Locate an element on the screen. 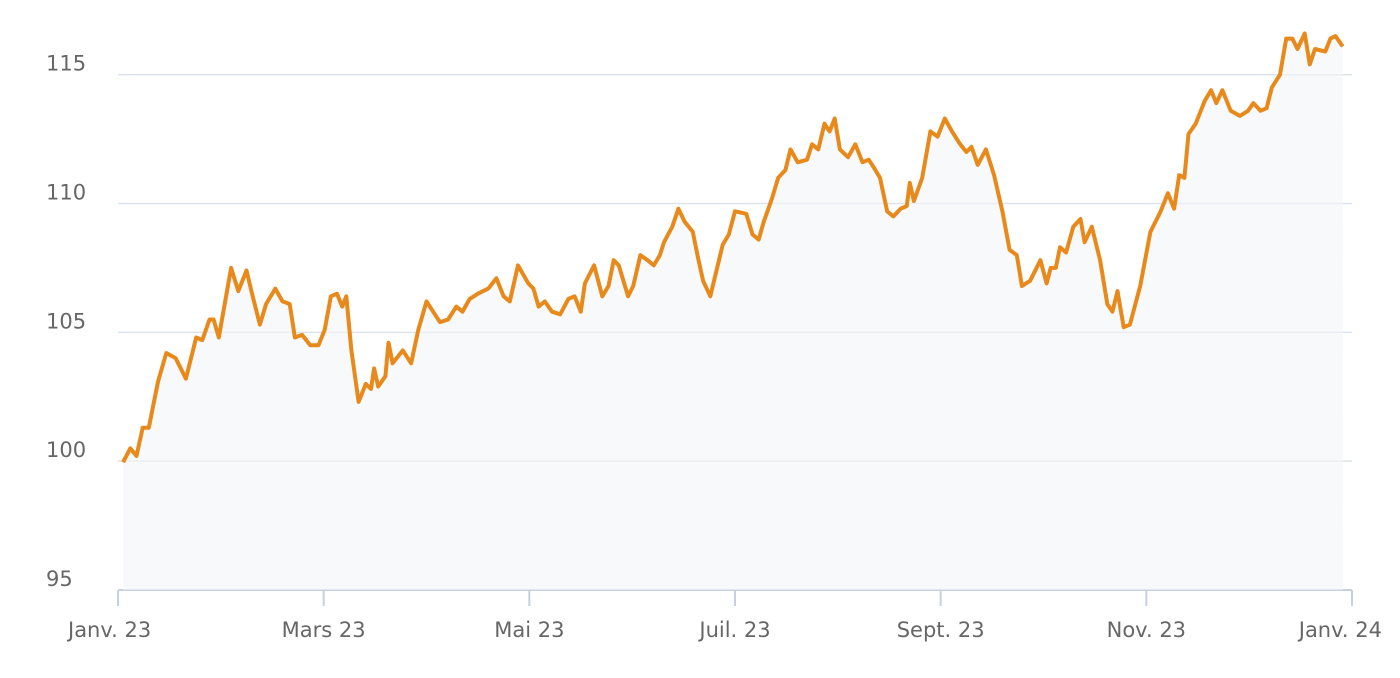  x-tick-label: Juil. 23 is located at coordinates (733, 630).